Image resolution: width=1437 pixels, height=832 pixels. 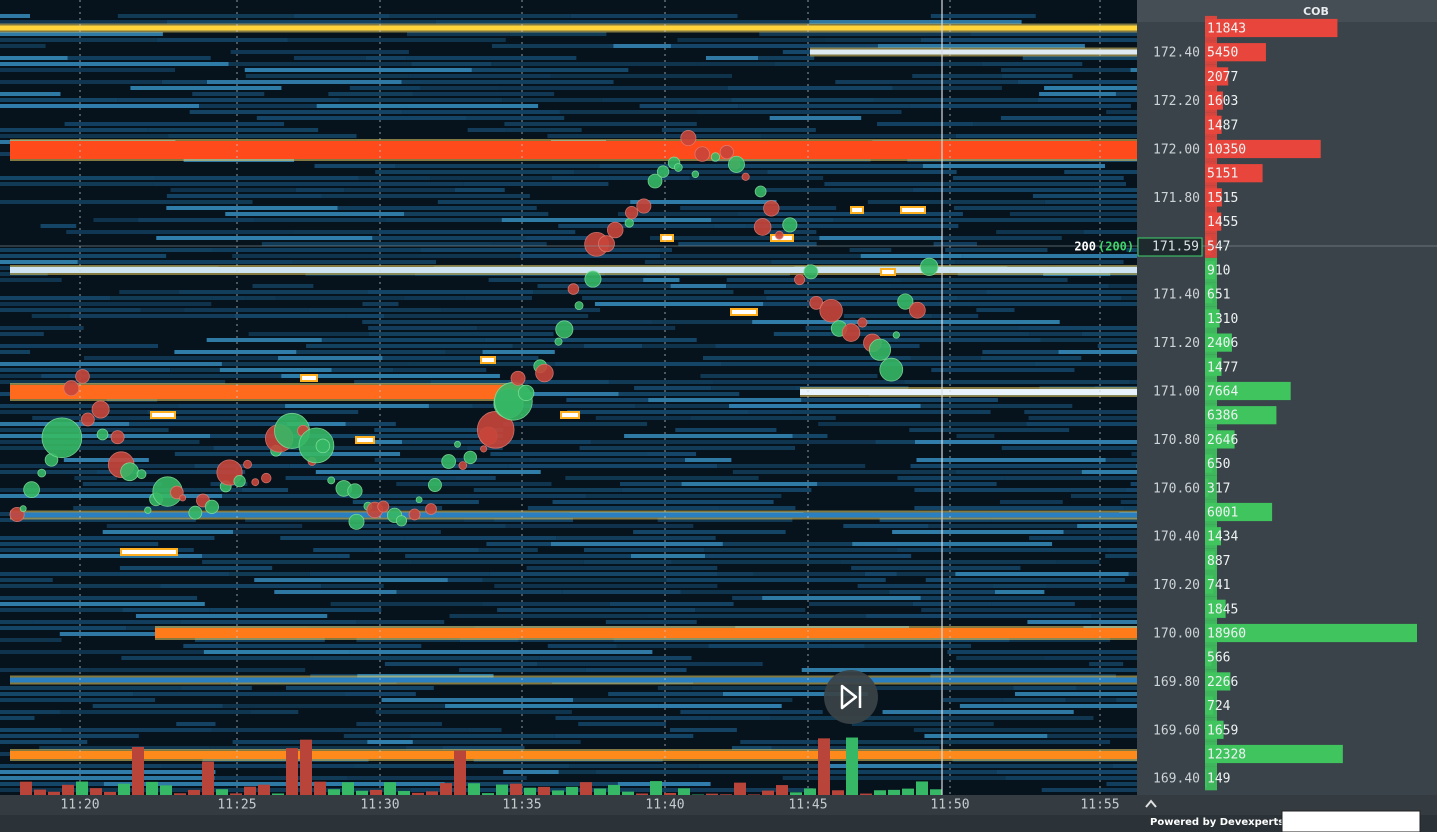 I want to click on cob-volume: 1845, so click(x=1222, y=609).